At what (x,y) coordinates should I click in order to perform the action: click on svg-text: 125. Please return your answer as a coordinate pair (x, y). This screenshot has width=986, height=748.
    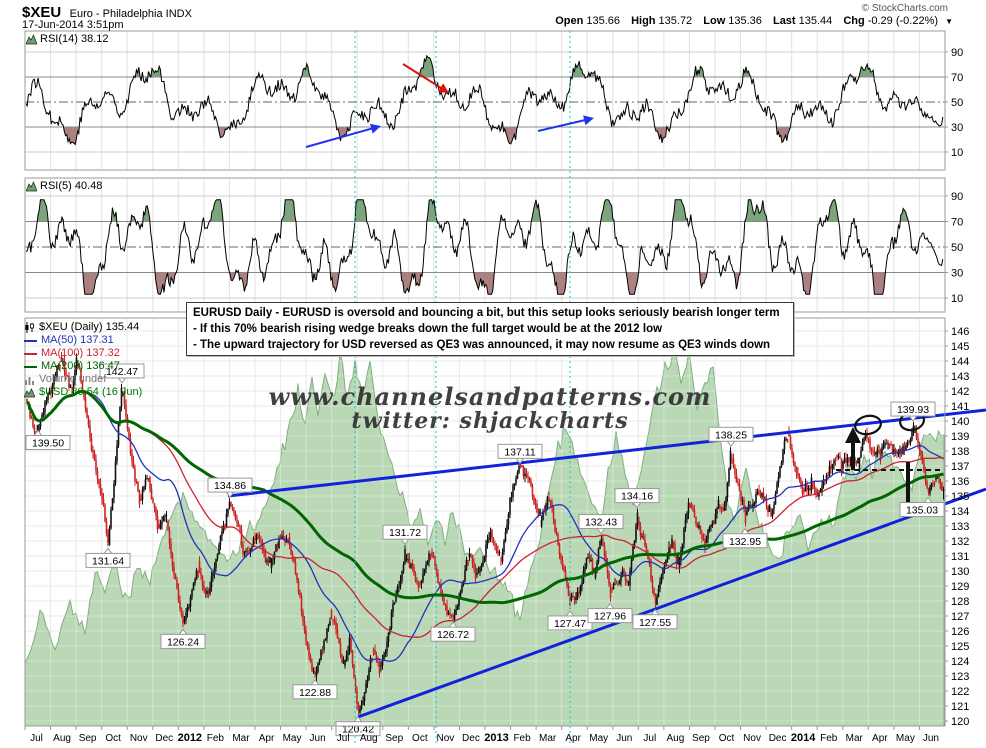
    Looking at the image, I should click on (960, 647).